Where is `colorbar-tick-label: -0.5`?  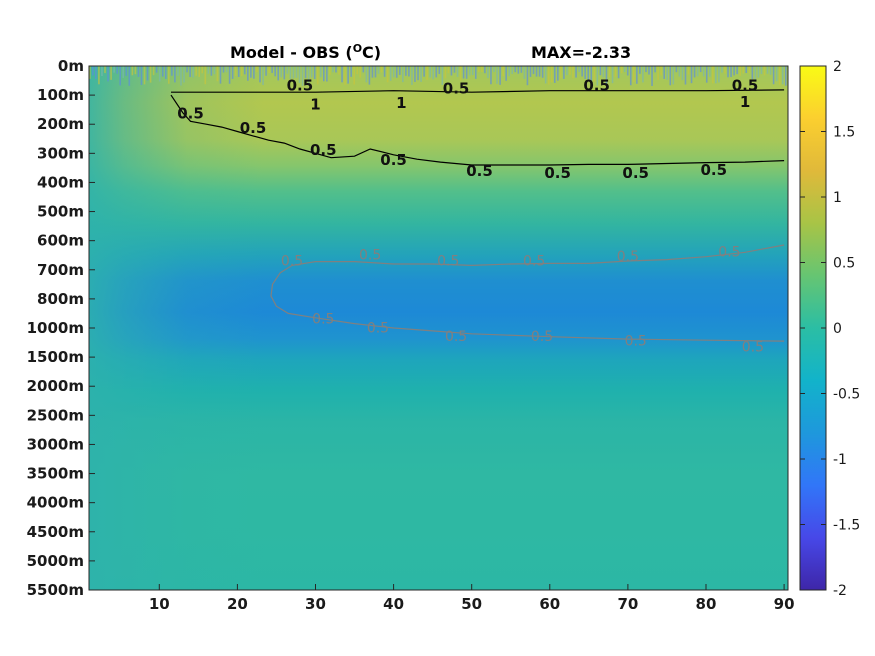 colorbar-tick-label: -0.5 is located at coordinates (846, 395).